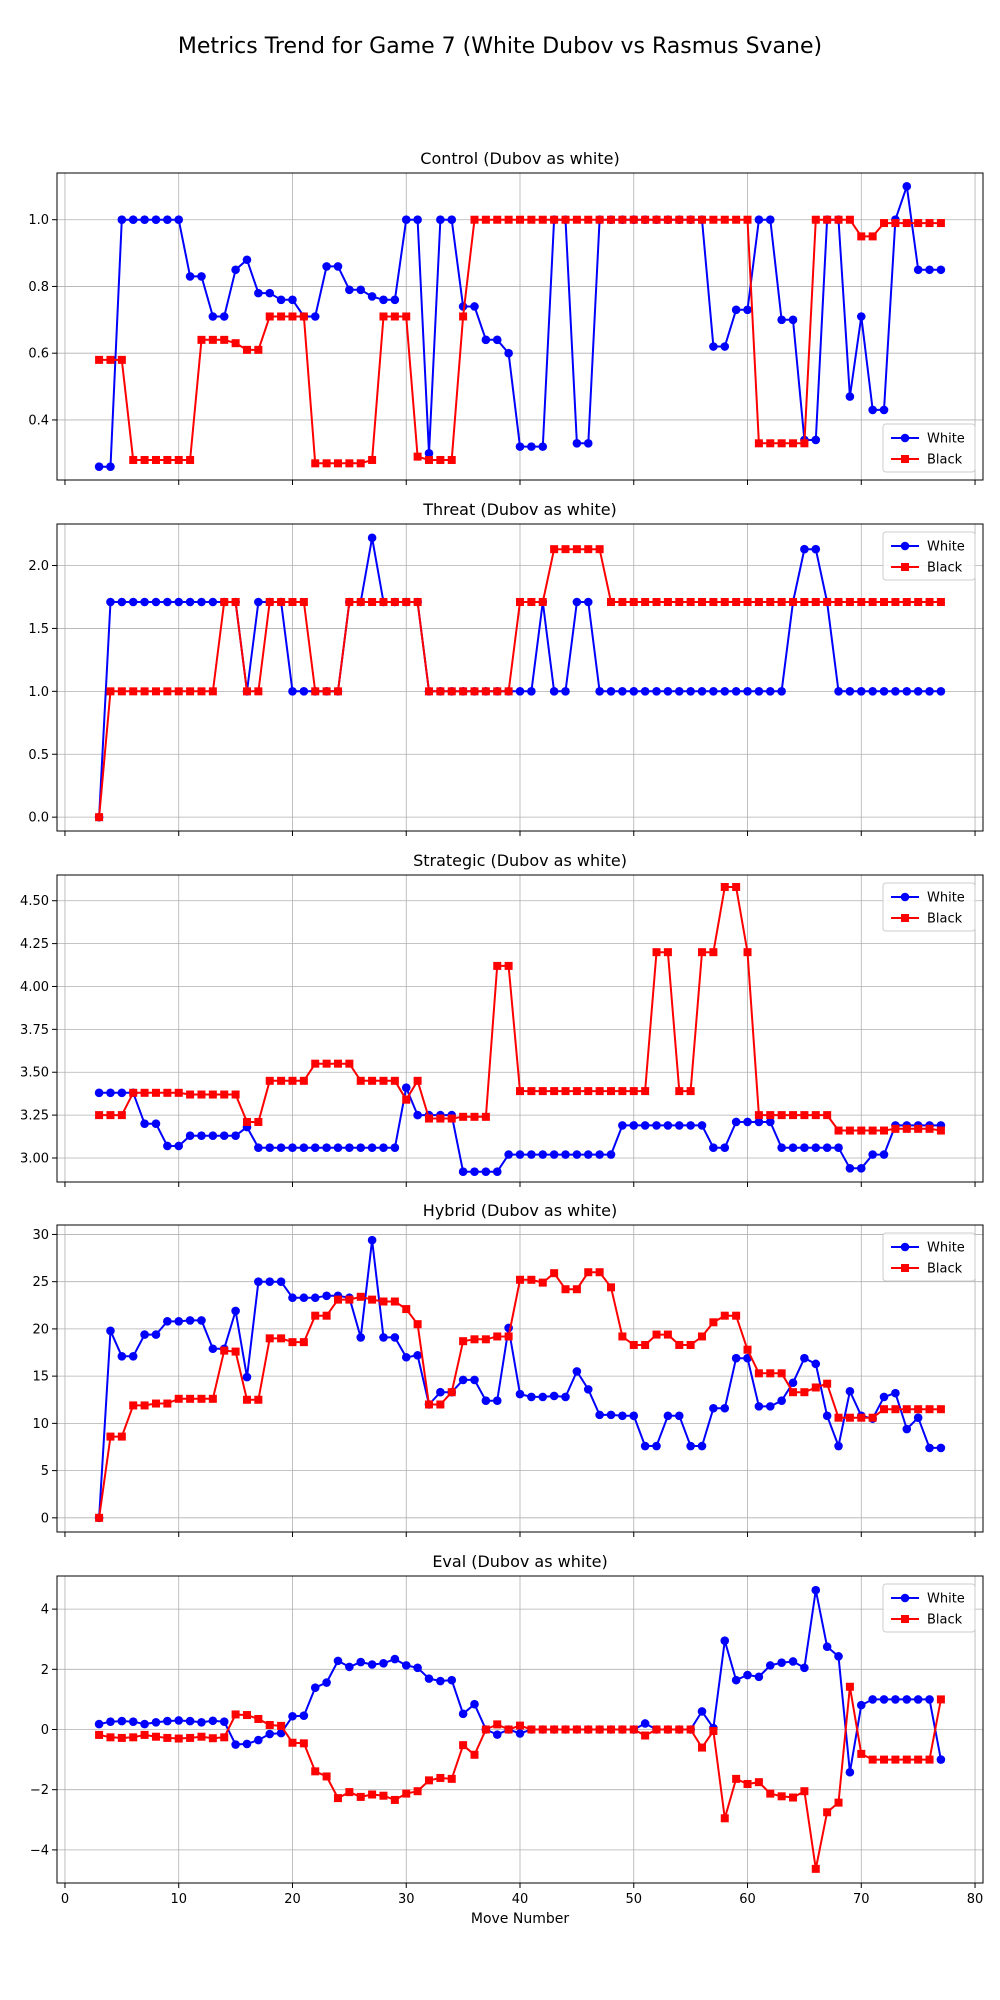  What do you see at coordinates (178, 1899) in the screenshot?
I see `x-tick-label: 10` at bounding box center [178, 1899].